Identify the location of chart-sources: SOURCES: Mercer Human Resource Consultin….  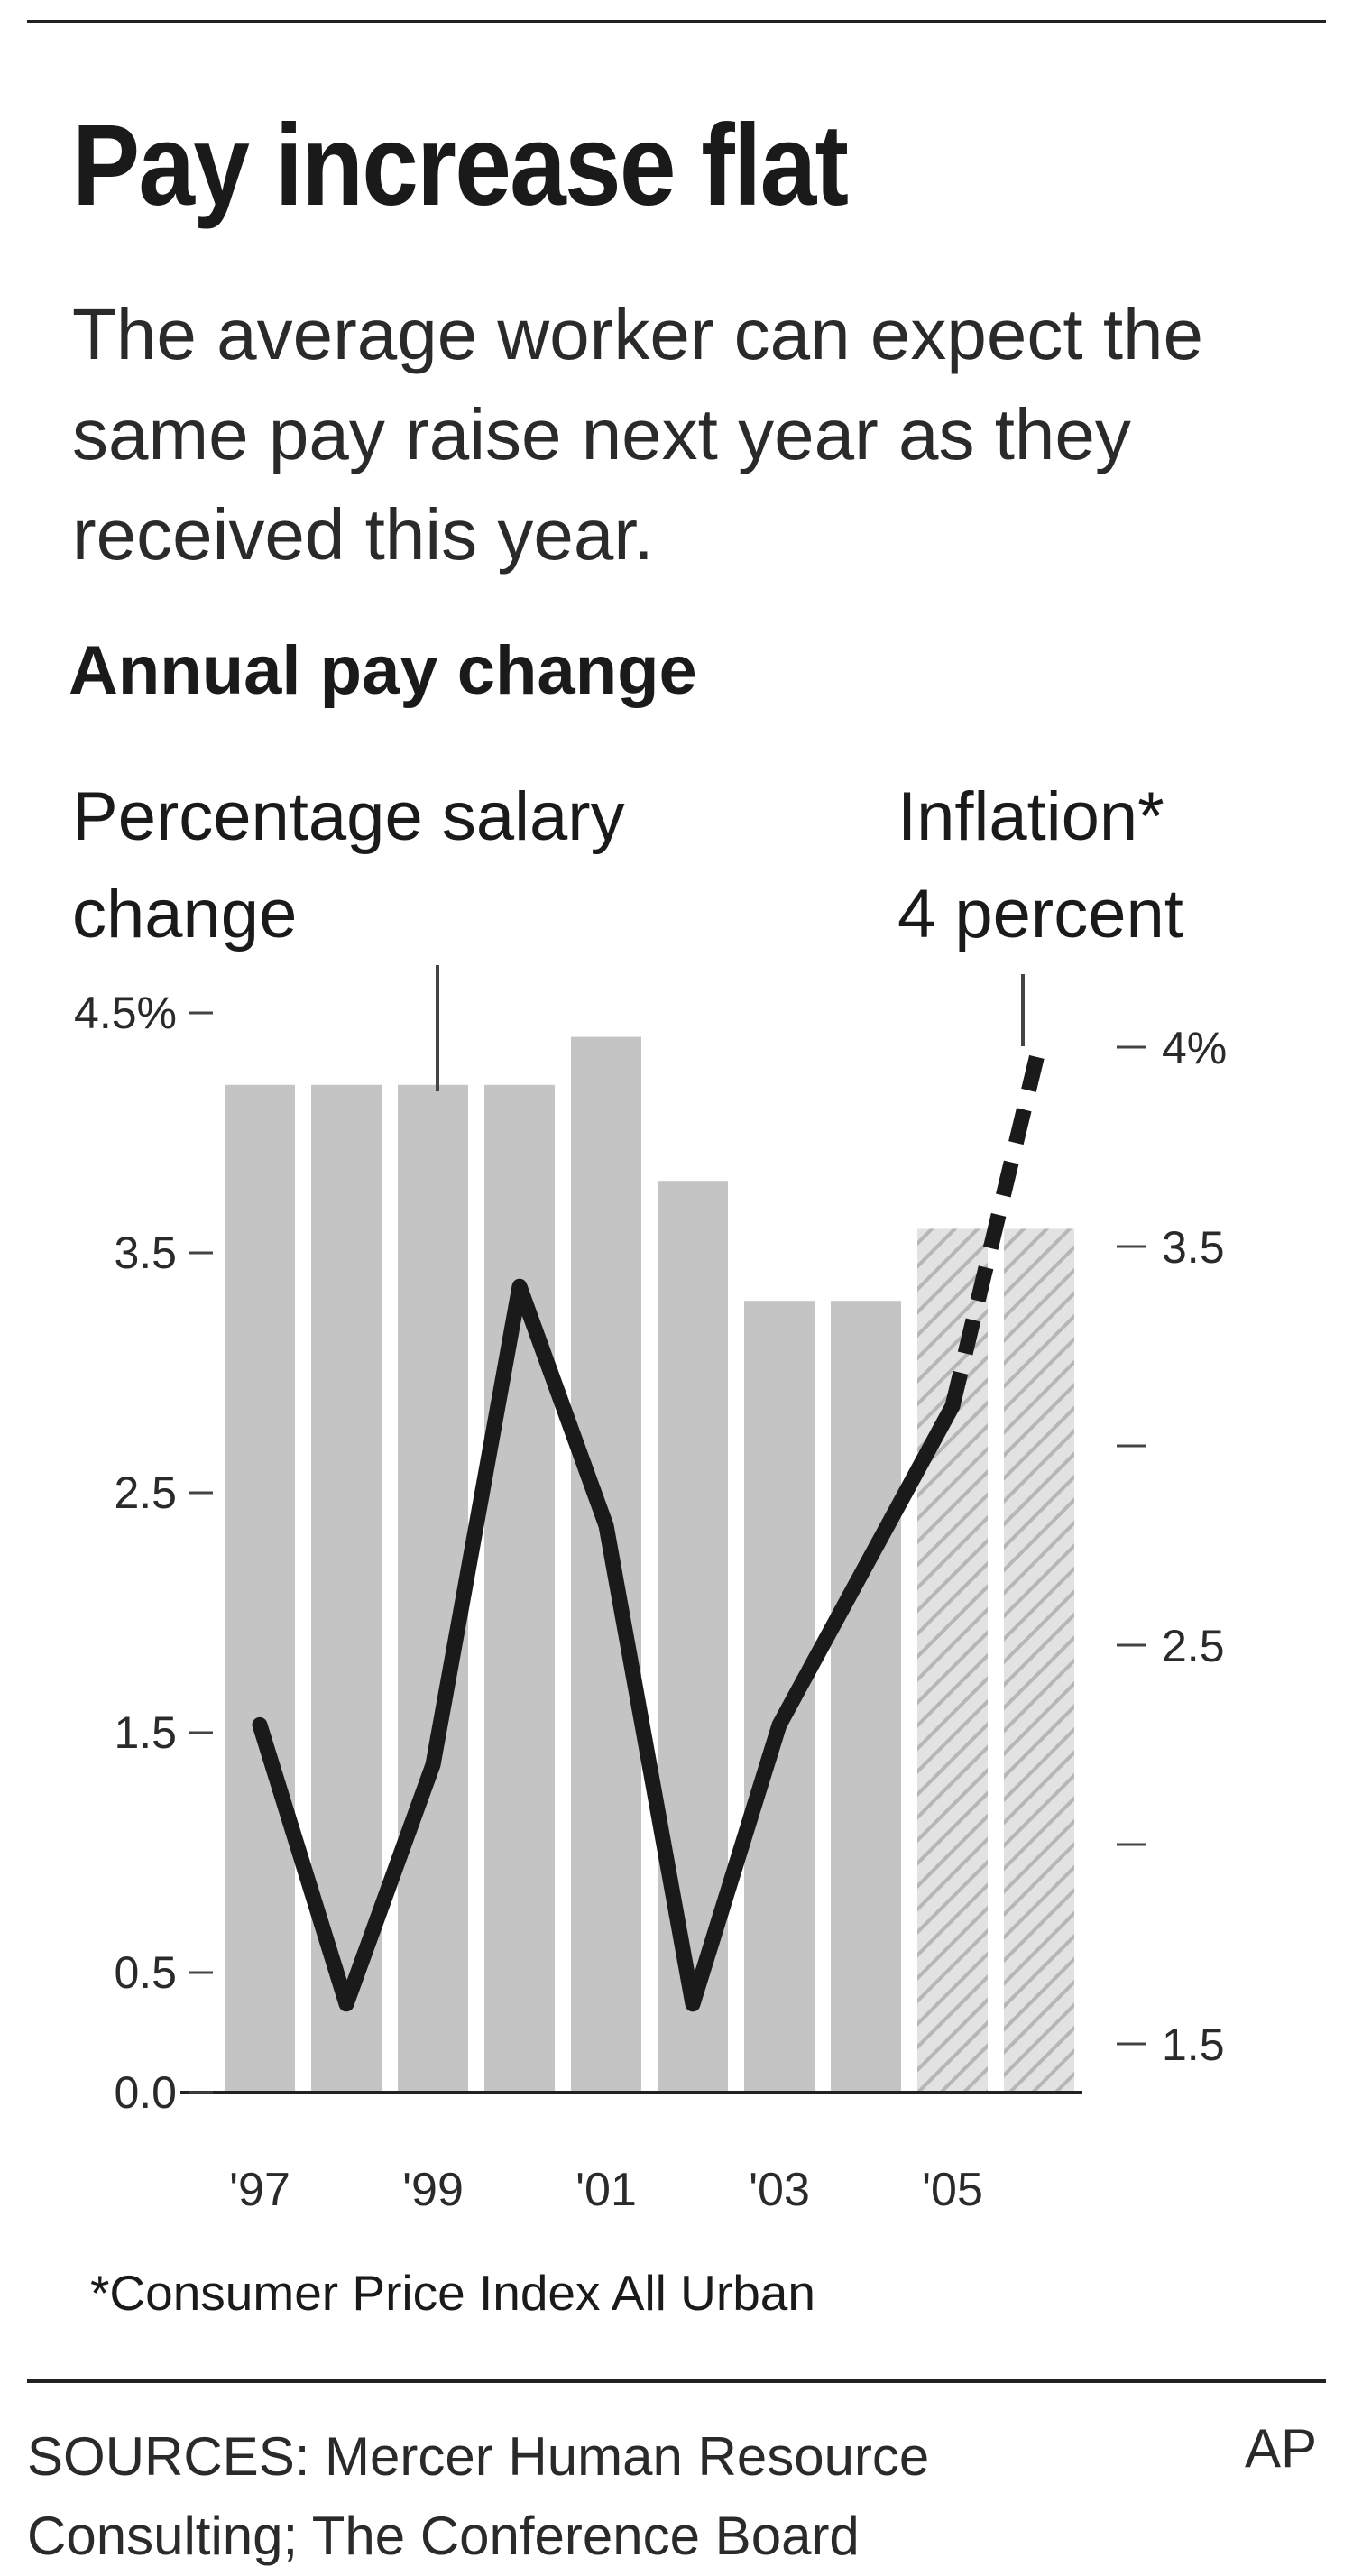
(478, 2496).